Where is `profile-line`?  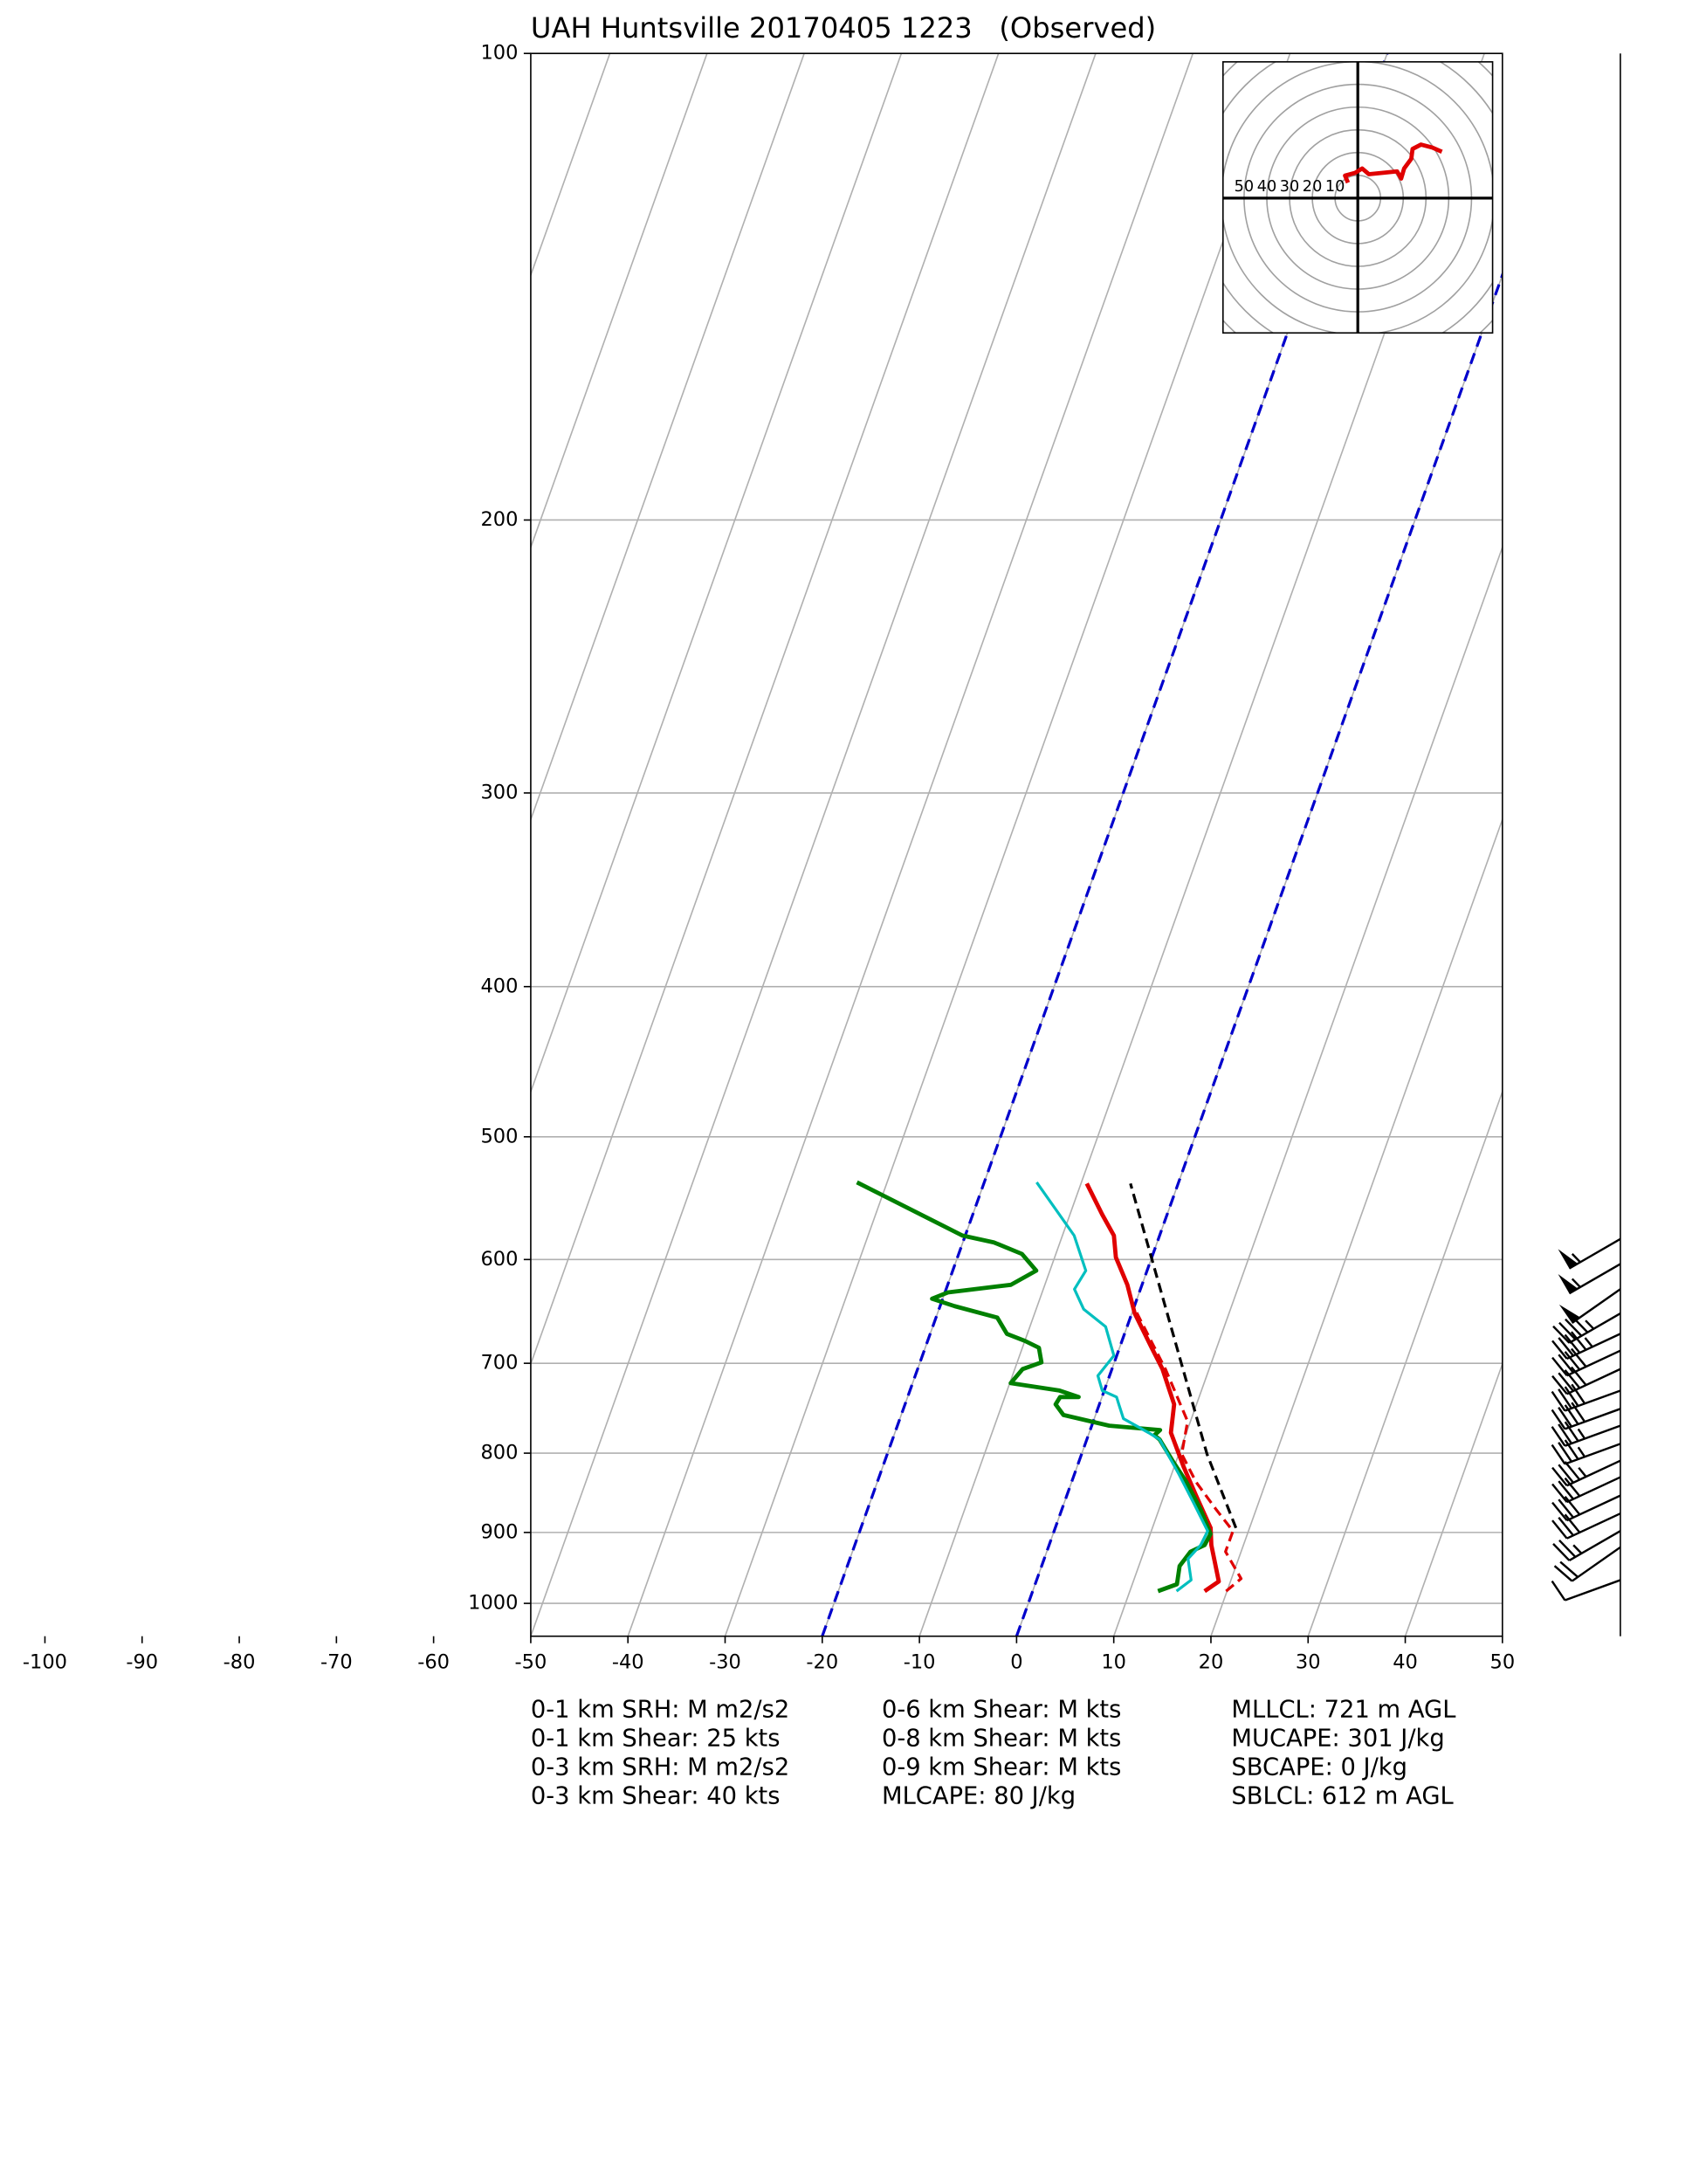 profile-line is located at coordinates (1183, 1355).